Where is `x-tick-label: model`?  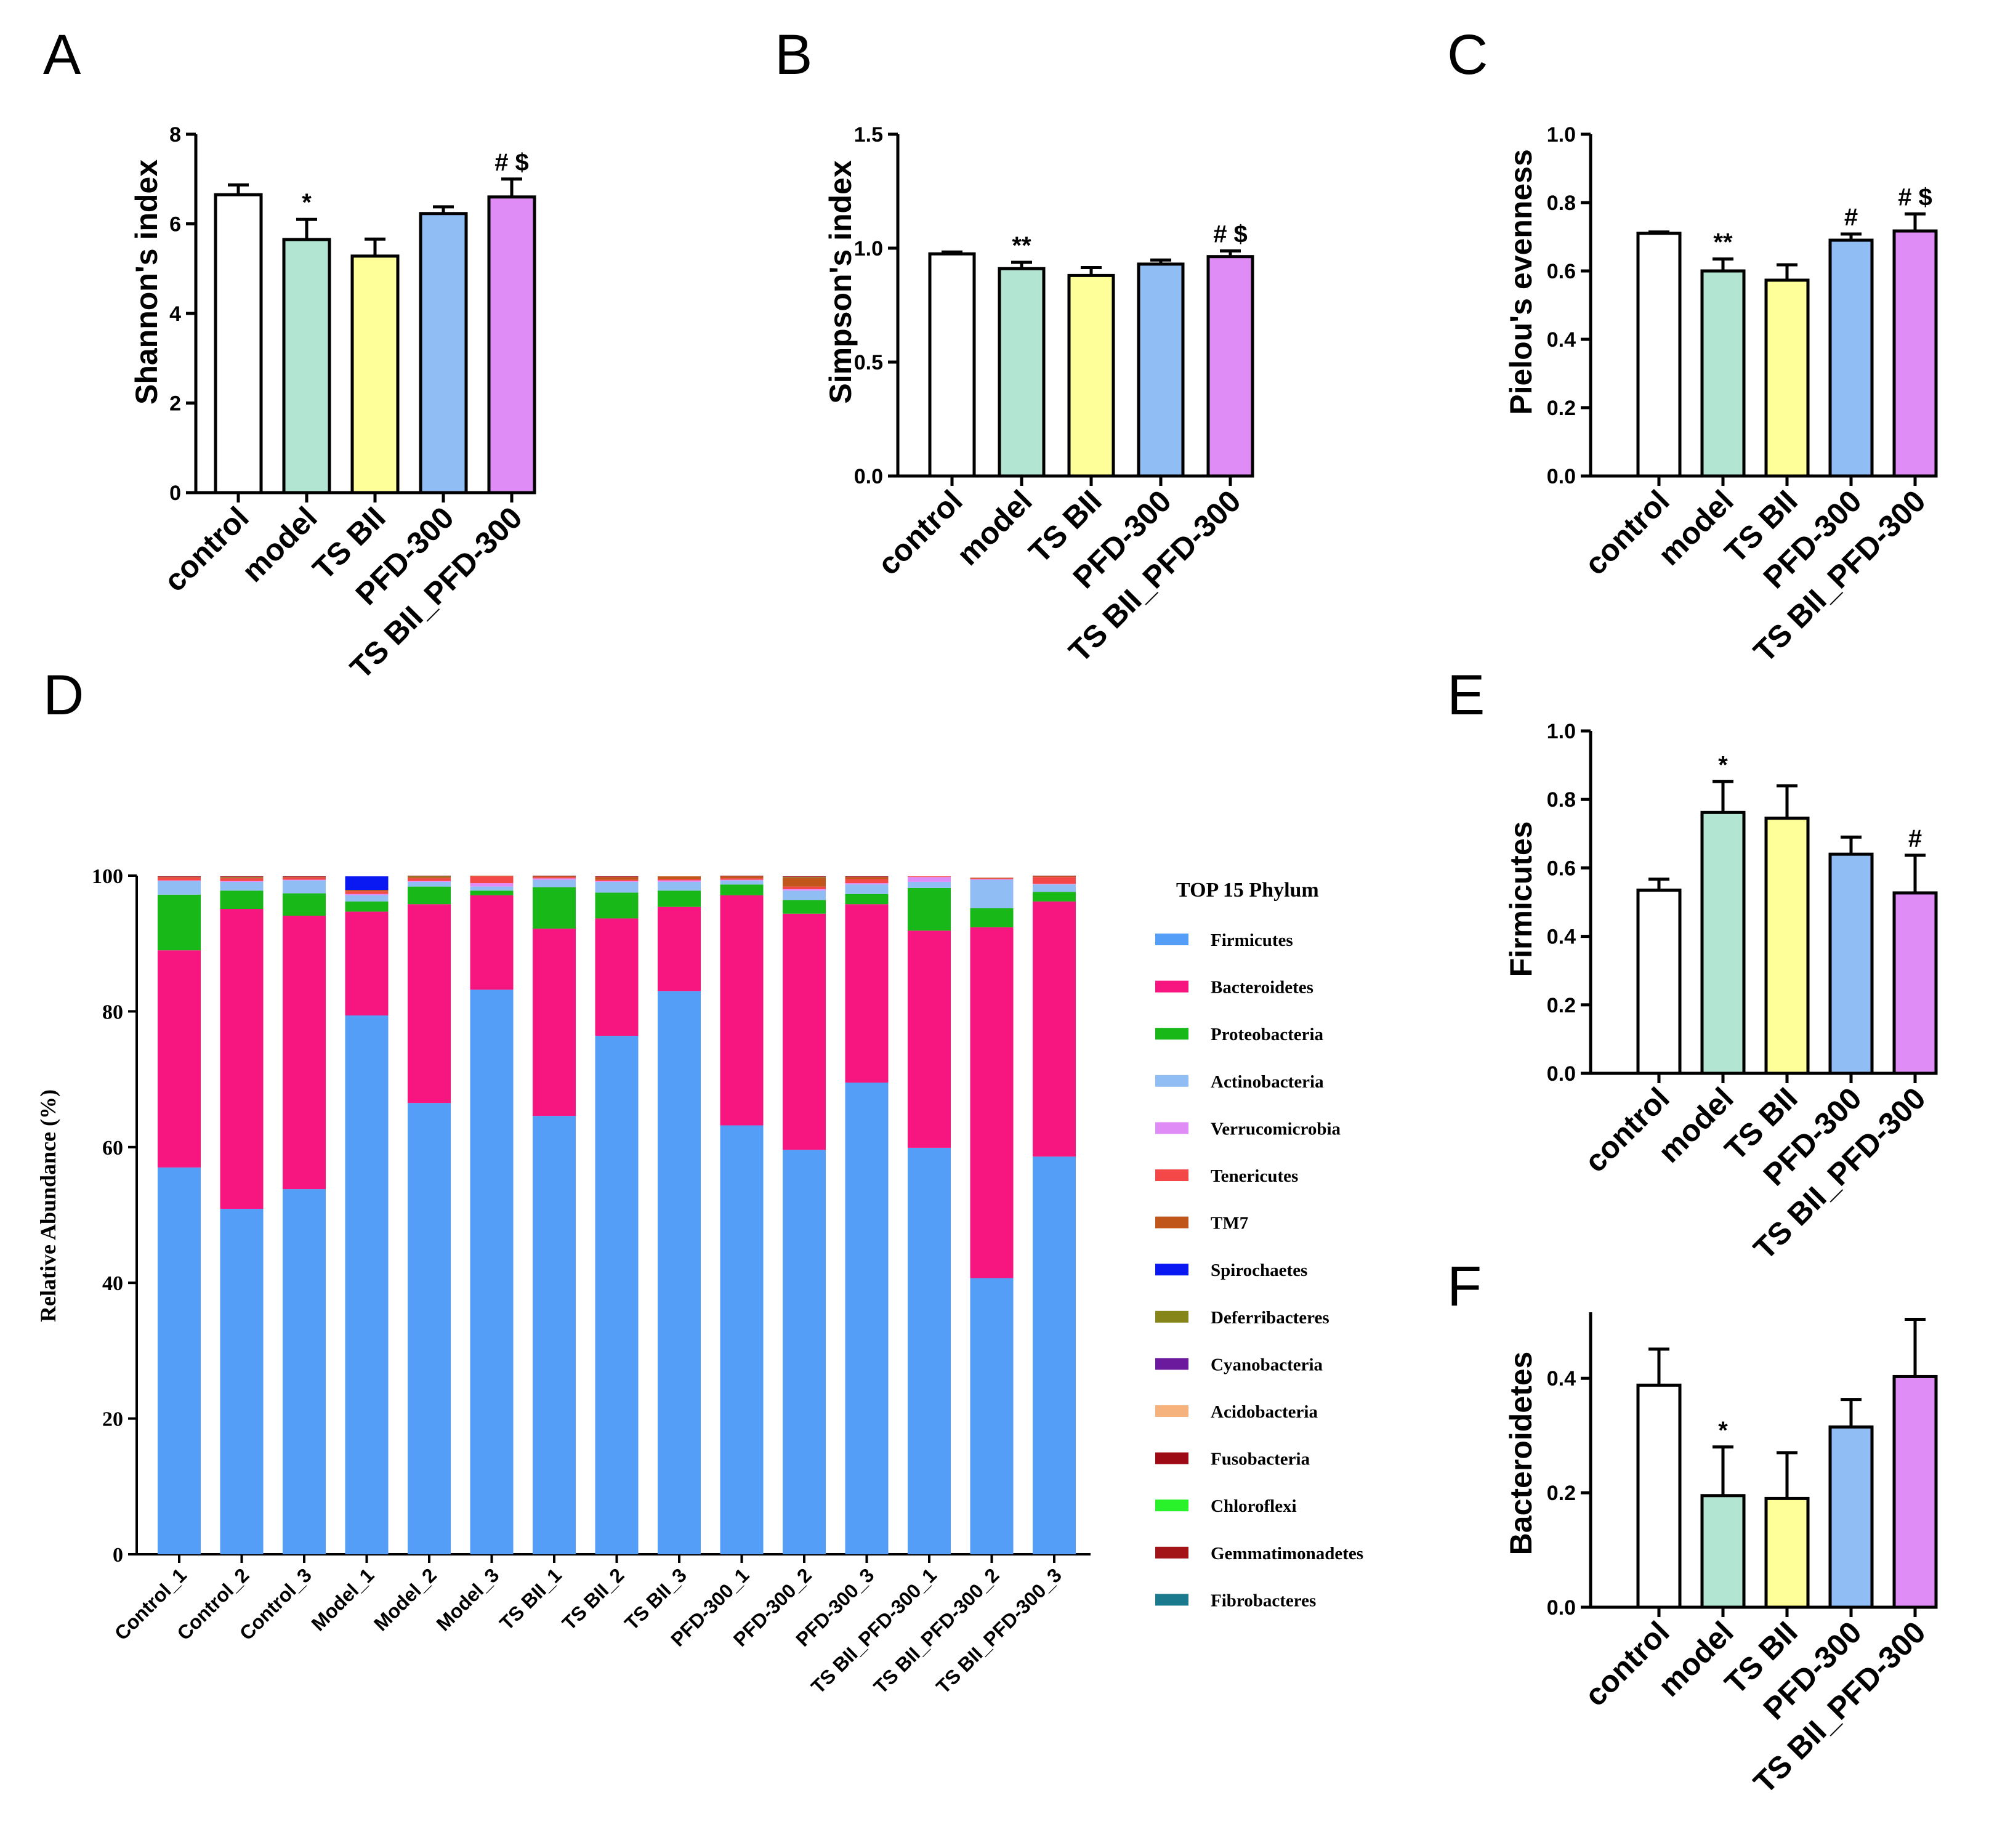
x-tick-label: model is located at coordinates (279, 544).